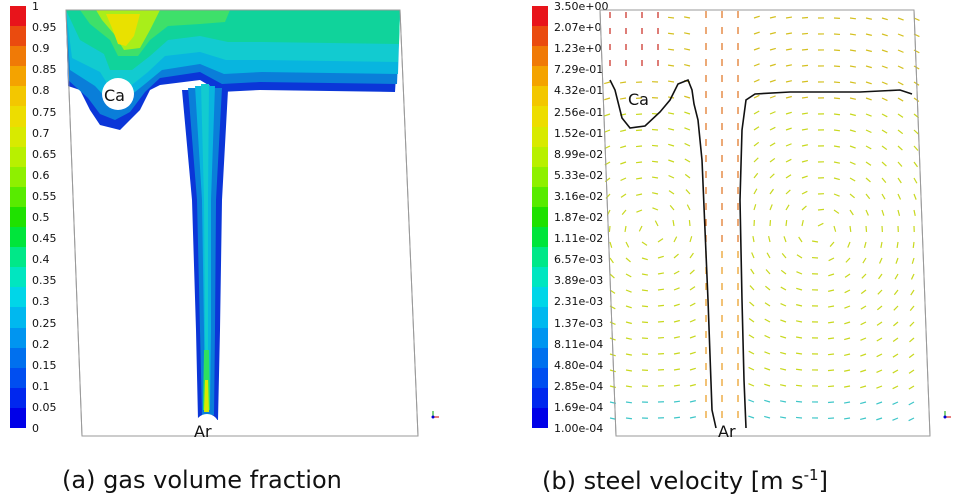 The image size is (958, 504). I want to click on caption-panel-a: (a) gas volume fraction, so click(202, 480).